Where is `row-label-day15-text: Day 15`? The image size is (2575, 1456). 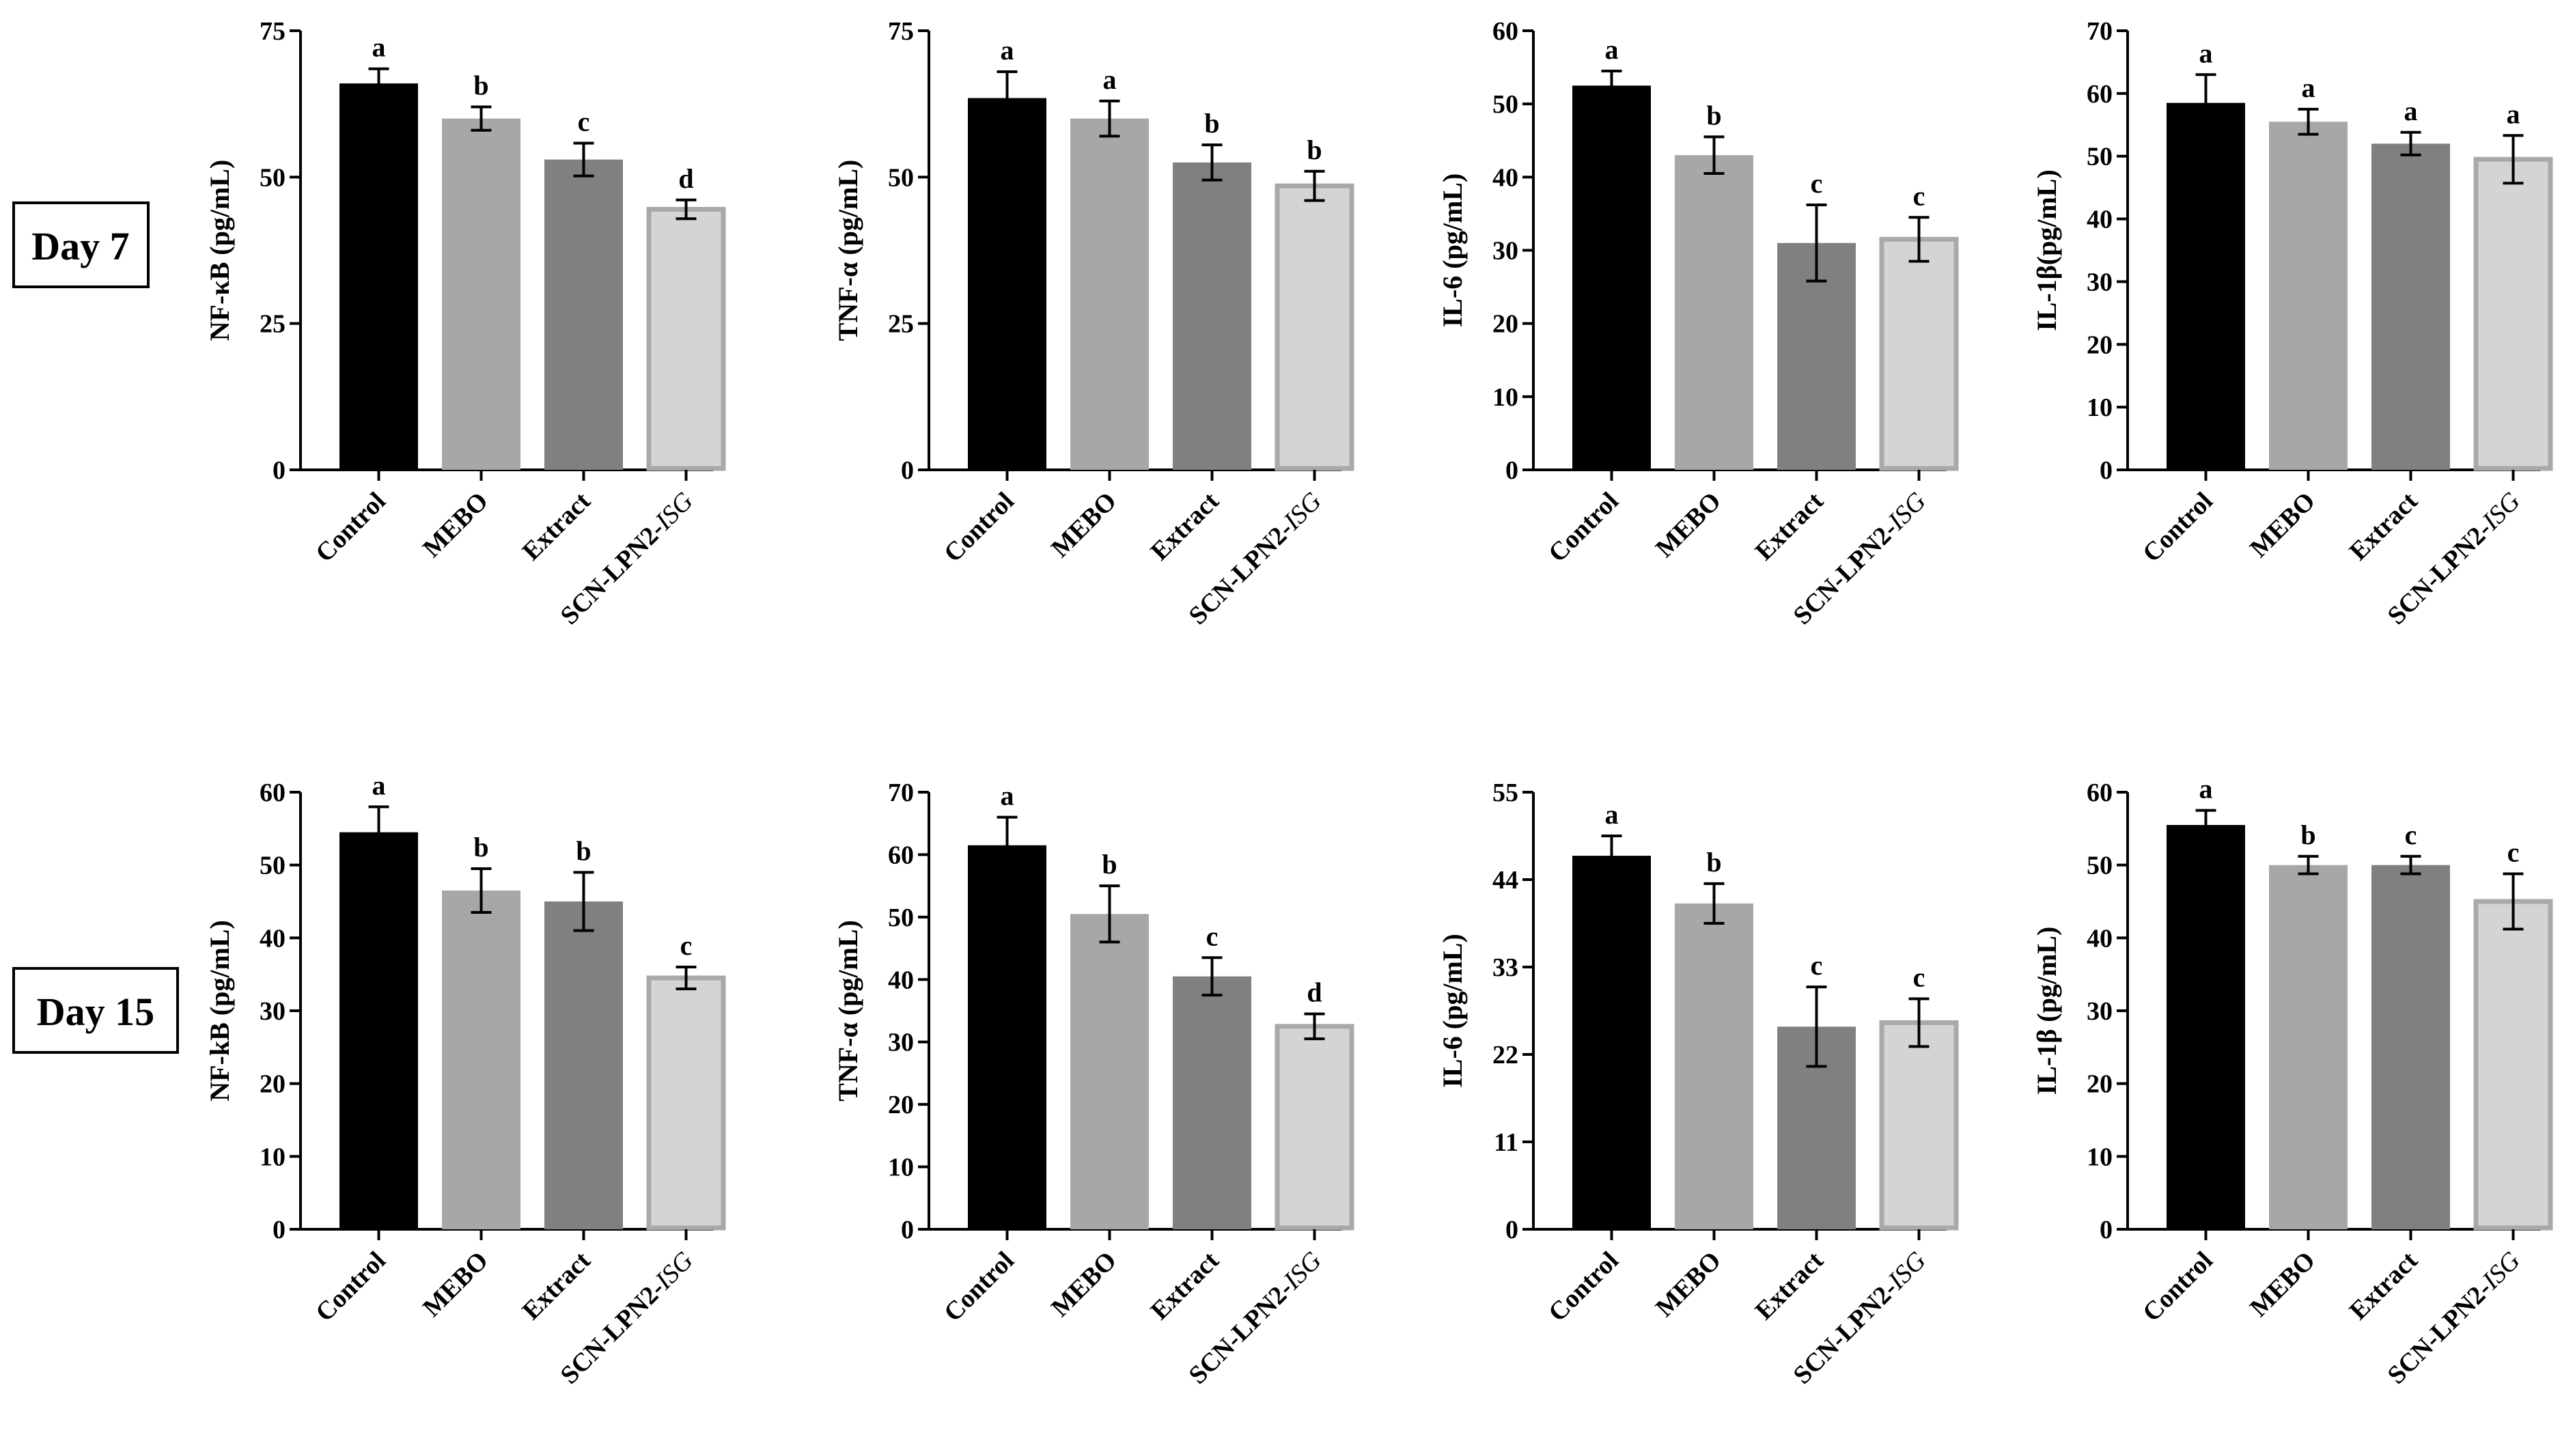 row-label-day15-text: Day 15 is located at coordinates (95, 1012).